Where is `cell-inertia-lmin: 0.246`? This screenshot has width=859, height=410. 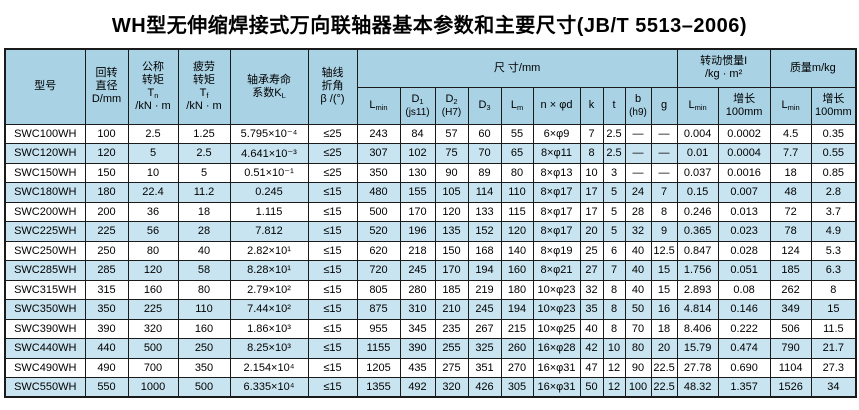 cell-inertia-lmin: 0.246 is located at coordinates (697, 211).